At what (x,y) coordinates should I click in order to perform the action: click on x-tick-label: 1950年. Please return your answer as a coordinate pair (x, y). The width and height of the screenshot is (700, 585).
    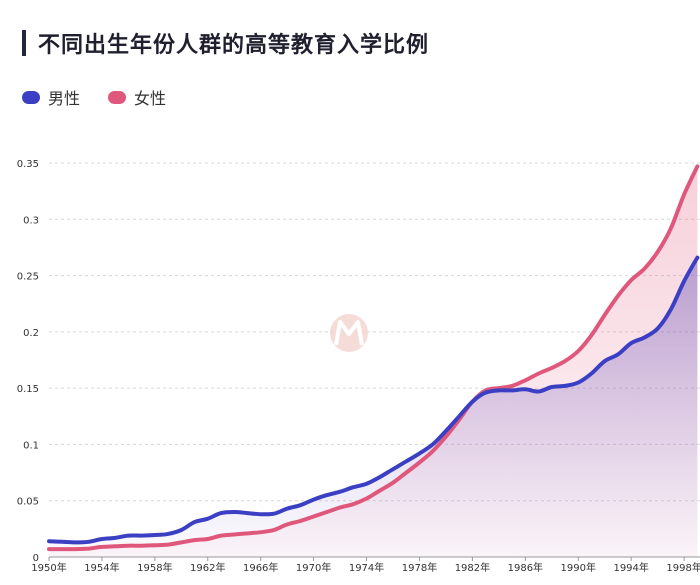
    Looking at the image, I should click on (48, 567).